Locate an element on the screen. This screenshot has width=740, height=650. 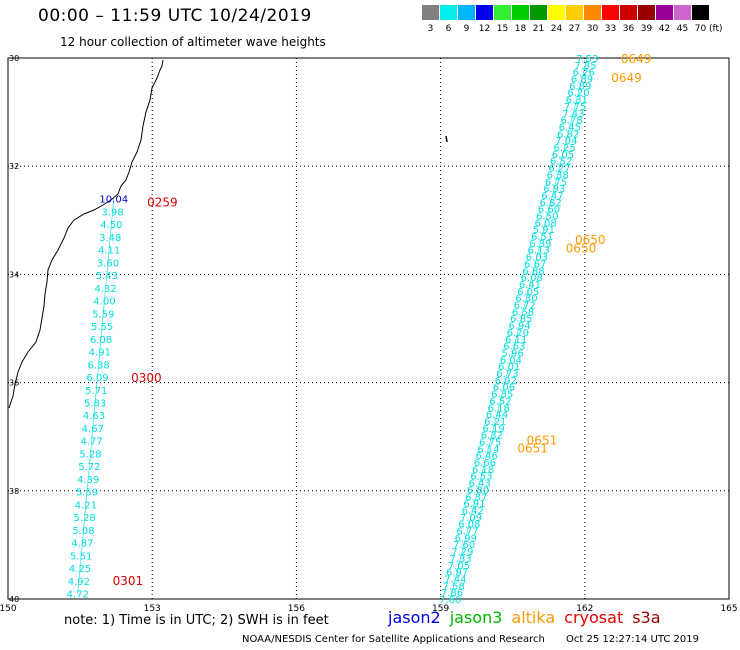
lat-tick-label: 32 is located at coordinates (14, 166).